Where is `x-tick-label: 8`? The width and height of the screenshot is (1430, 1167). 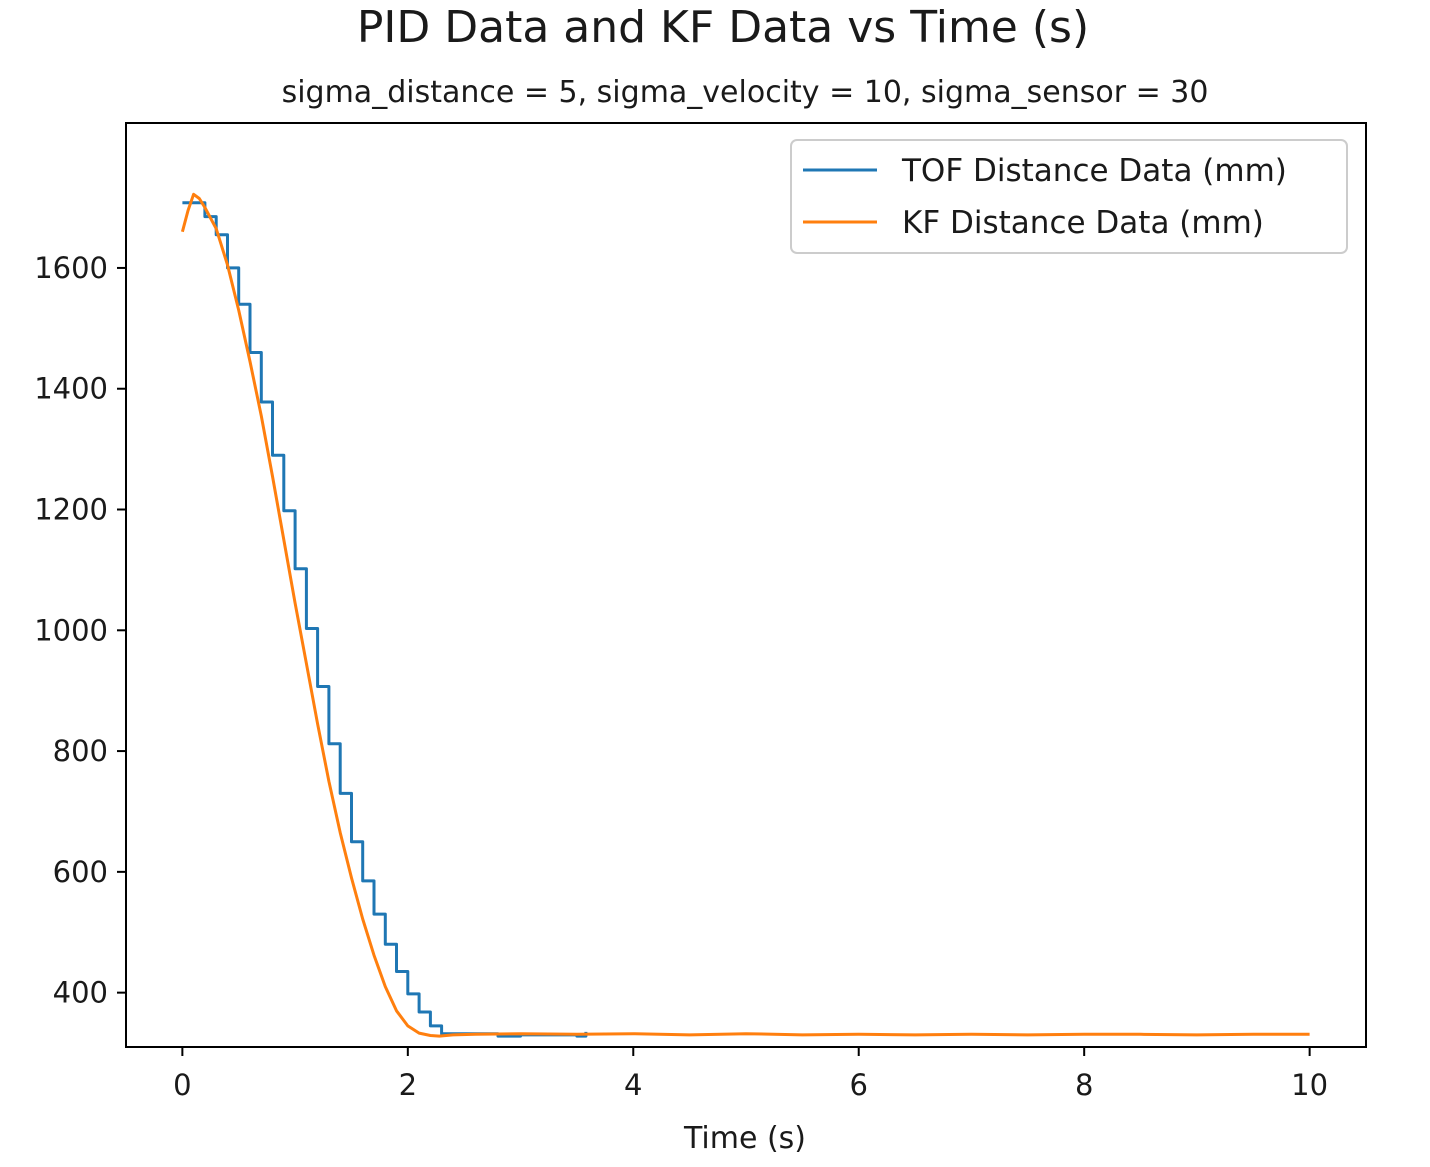 x-tick-label: 8 is located at coordinates (1084, 1085).